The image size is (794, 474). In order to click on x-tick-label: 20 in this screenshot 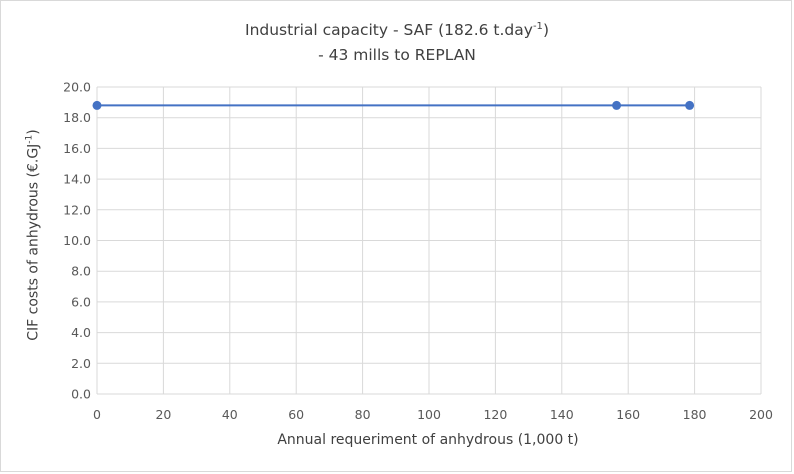, I will do `click(163, 414)`.